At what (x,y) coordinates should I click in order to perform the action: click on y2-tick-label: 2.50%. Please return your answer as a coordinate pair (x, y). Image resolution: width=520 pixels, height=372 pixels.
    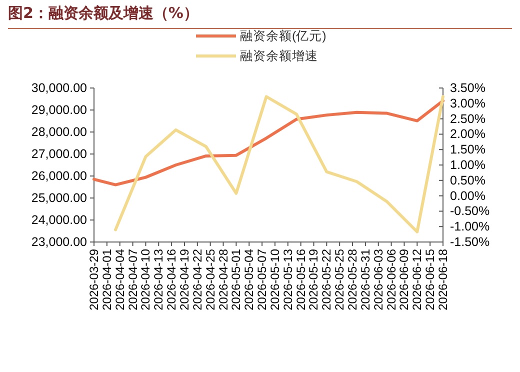
    Looking at the image, I should click on (468, 119).